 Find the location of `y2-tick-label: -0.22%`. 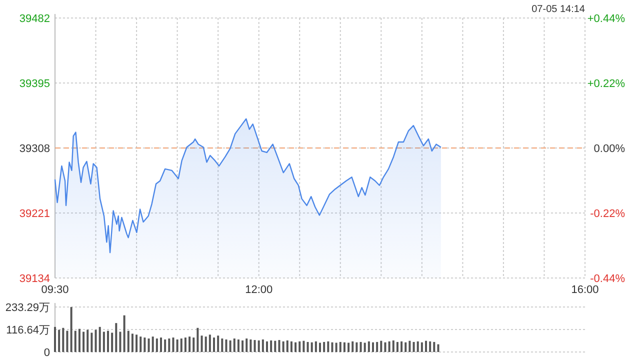

y2-tick-label: -0.22% is located at coordinates (608, 214).